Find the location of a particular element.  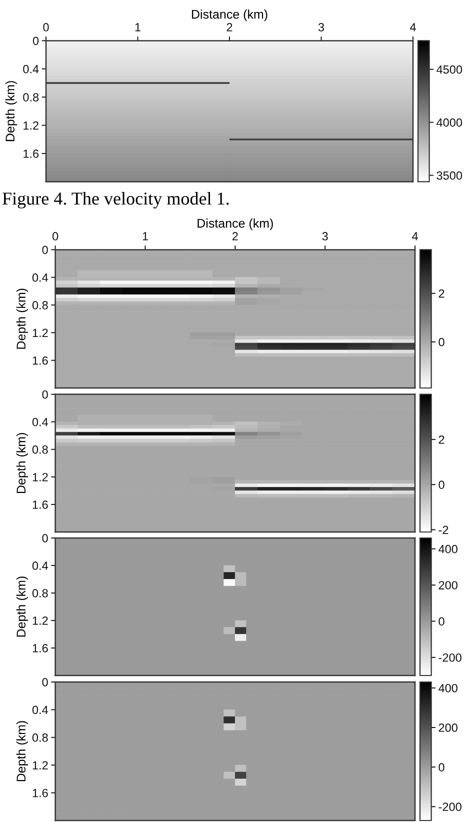

caption: Figure 4. The velocity model 1. is located at coordinates (115, 200).